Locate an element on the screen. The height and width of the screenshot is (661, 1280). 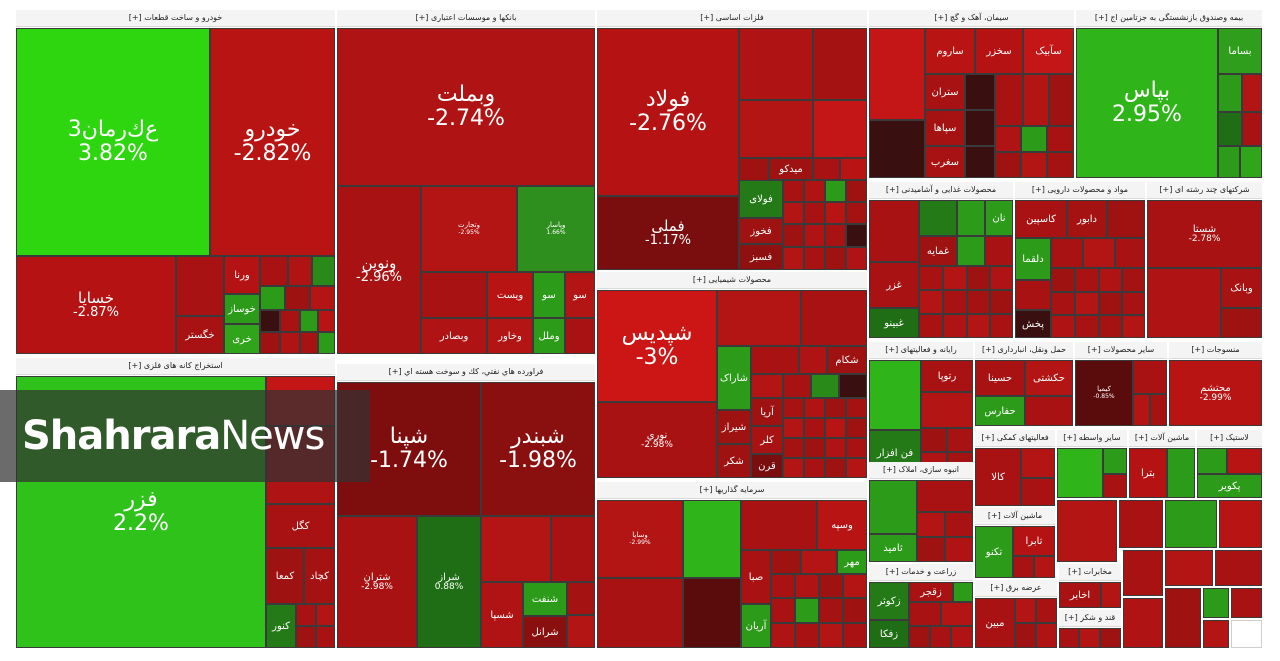
sector-title: فلزات اساسی [+] is located at coordinates (732, 18).